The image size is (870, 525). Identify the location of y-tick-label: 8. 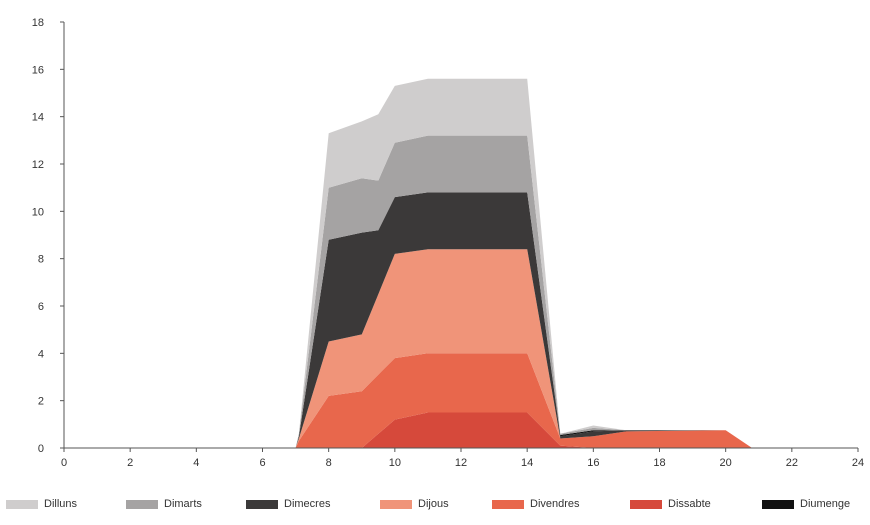
(41, 260).